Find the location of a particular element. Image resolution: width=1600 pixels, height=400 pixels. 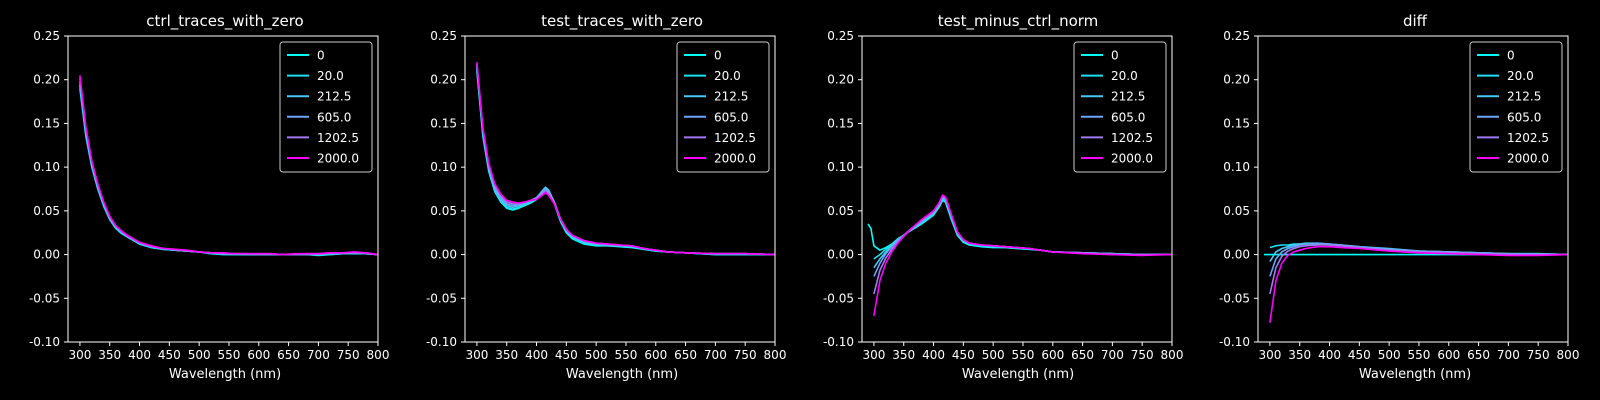

legend-entry: 212.5 is located at coordinates (319, 97).